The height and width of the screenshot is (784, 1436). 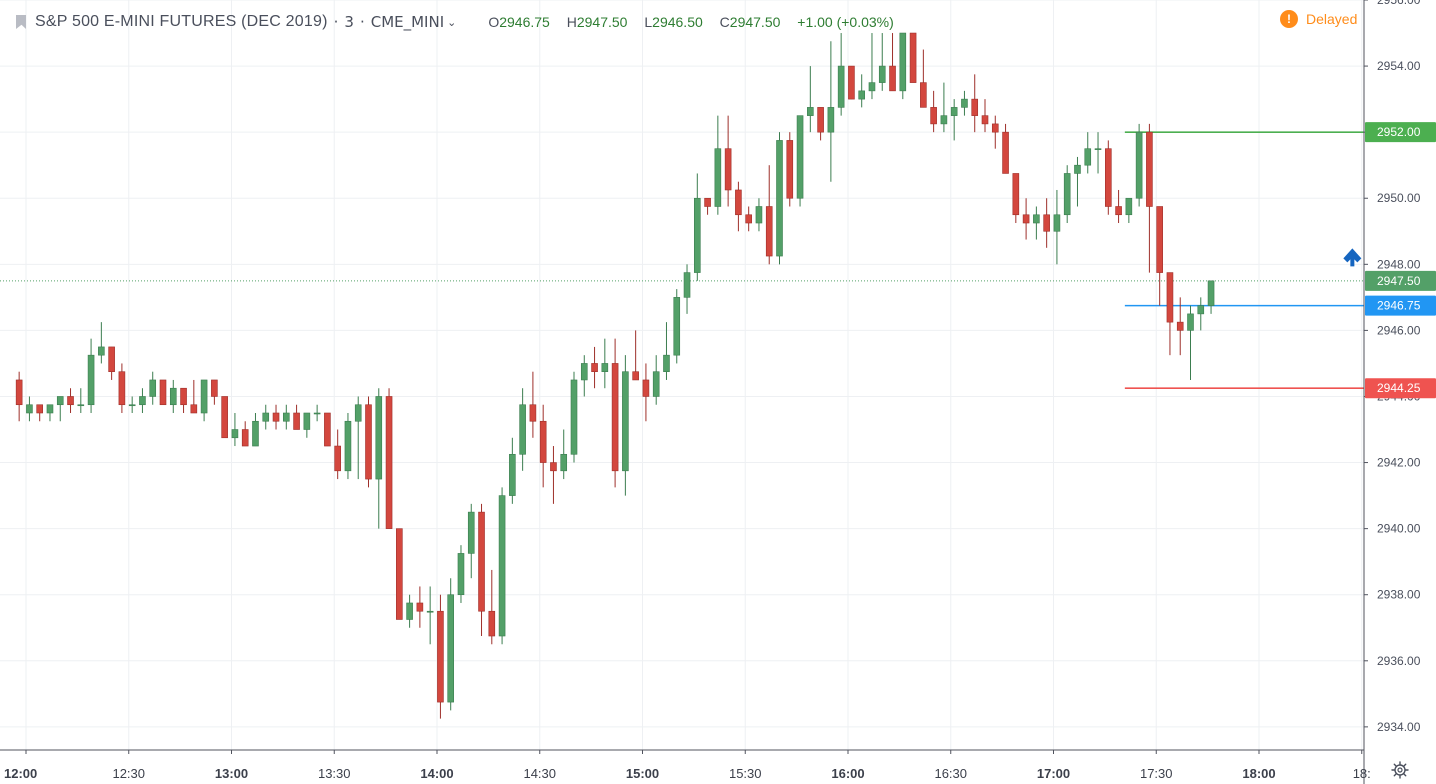 What do you see at coordinates (452, 22) in the screenshot?
I see `chevron-down-icon: ⌄` at bounding box center [452, 22].